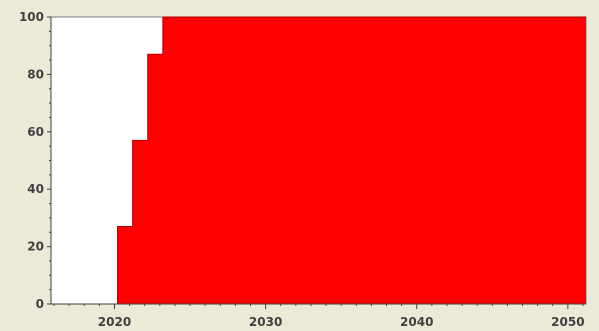 This screenshot has height=331, width=599. I want to click on x-tick-label-2050: 2050, so click(567, 322).